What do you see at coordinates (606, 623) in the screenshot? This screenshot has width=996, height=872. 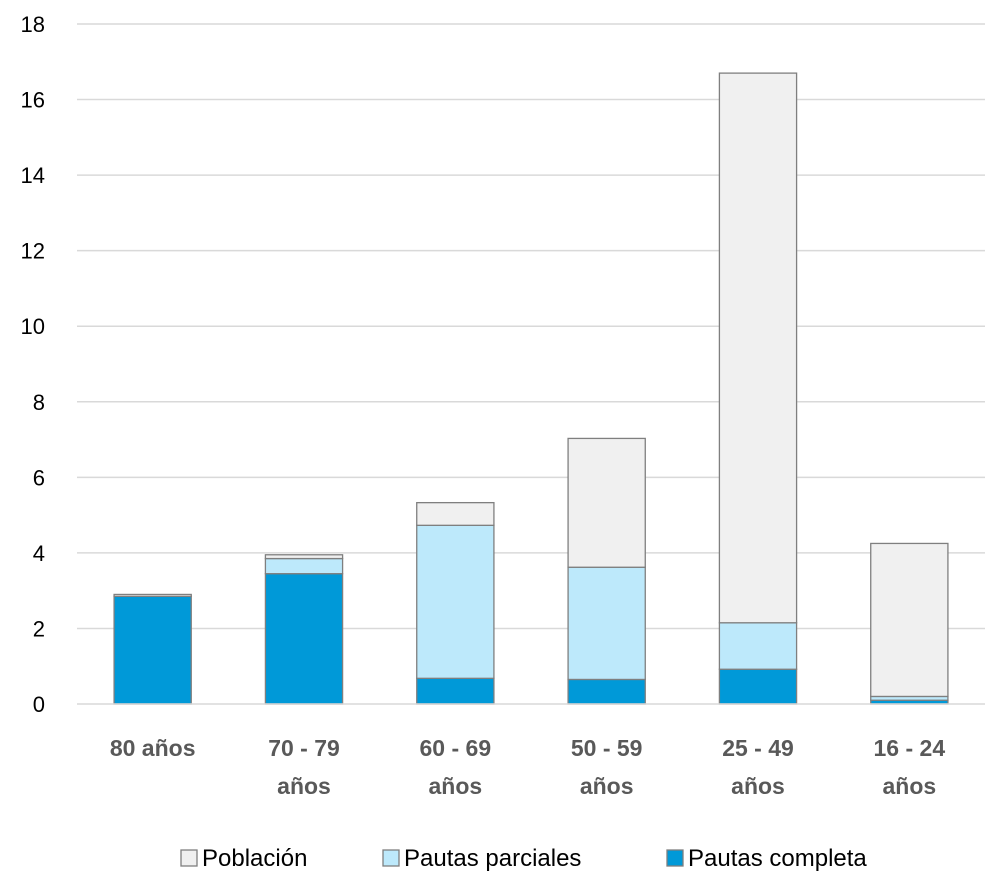 I see `bar-pautas-parciales-50-59-anos` at bounding box center [606, 623].